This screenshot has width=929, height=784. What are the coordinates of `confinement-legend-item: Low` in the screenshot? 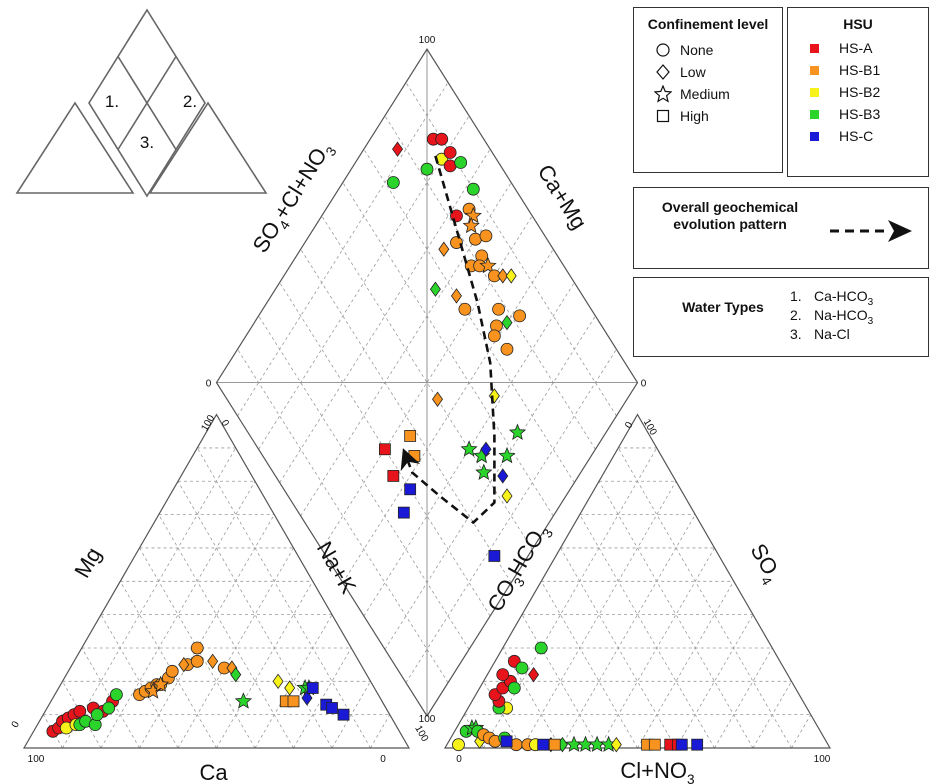 It's located at (714, 72).